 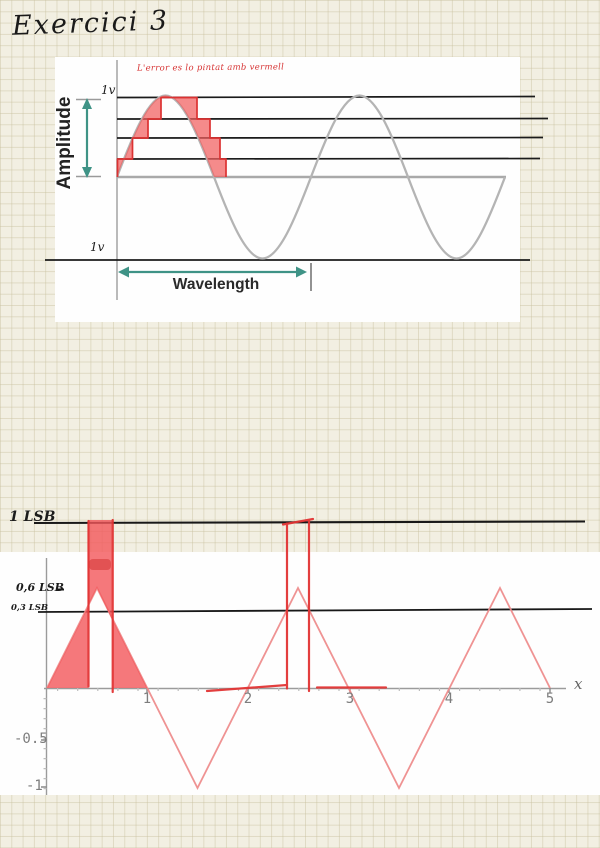 I want to click on quantization-error-fill, so click(x=171, y=136).